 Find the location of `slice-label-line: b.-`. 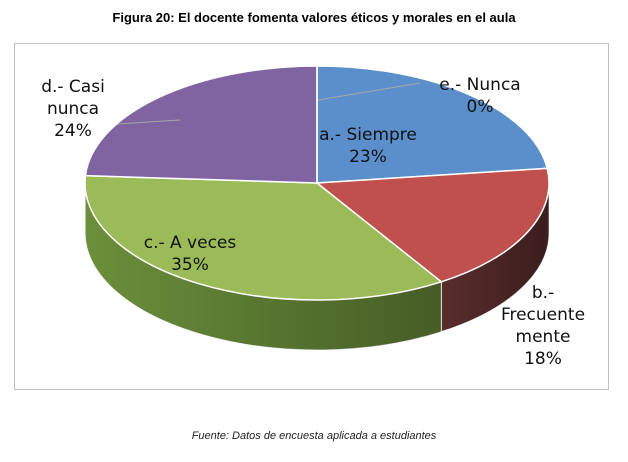

slice-label-line: b.- is located at coordinates (543, 293).